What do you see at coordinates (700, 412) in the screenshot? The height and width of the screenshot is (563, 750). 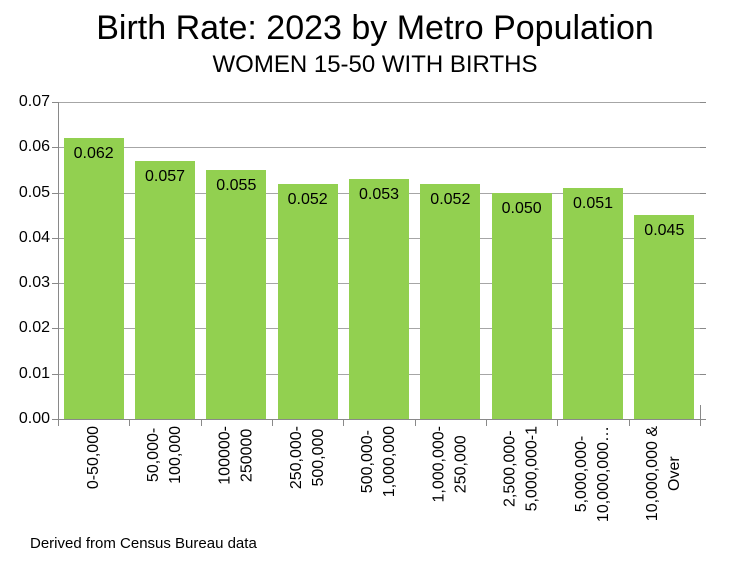 I see `right-axis-stub` at bounding box center [700, 412].